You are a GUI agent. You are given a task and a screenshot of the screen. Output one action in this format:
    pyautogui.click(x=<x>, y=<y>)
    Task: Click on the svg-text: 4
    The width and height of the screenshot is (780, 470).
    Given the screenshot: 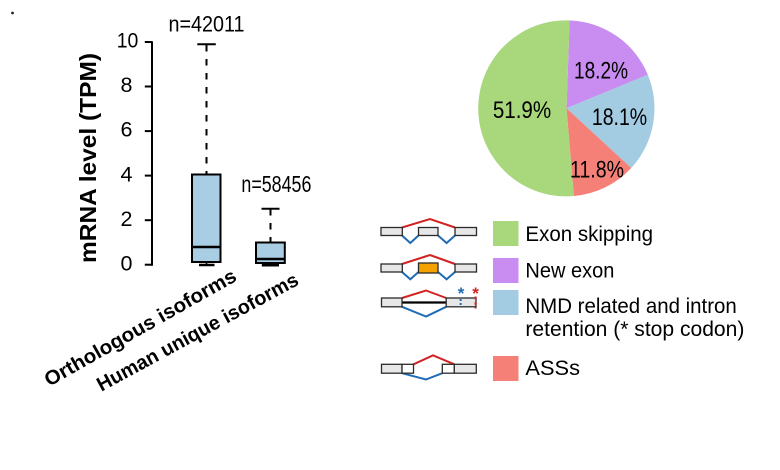 What is the action you would take?
    pyautogui.click(x=127, y=174)
    